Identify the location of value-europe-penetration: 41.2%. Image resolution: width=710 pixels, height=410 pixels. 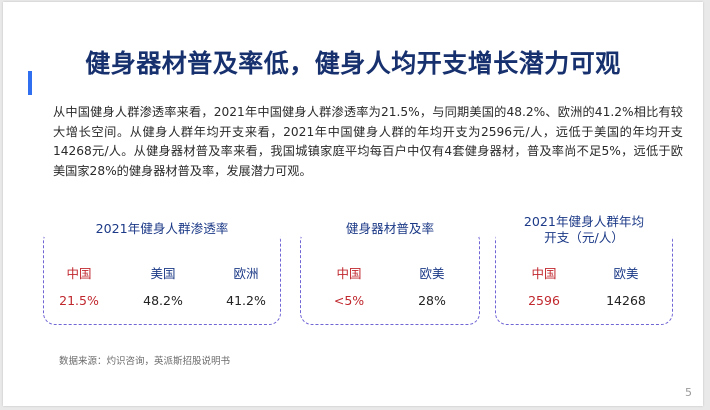
(246, 300).